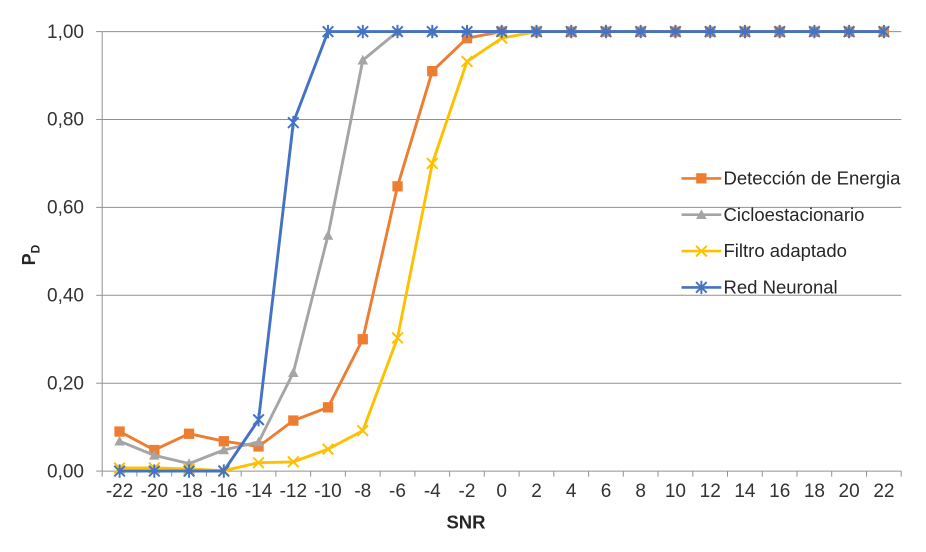 The width and height of the screenshot is (926, 552). What do you see at coordinates (432, 491) in the screenshot?
I see `svg-text: -4` at bounding box center [432, 491].